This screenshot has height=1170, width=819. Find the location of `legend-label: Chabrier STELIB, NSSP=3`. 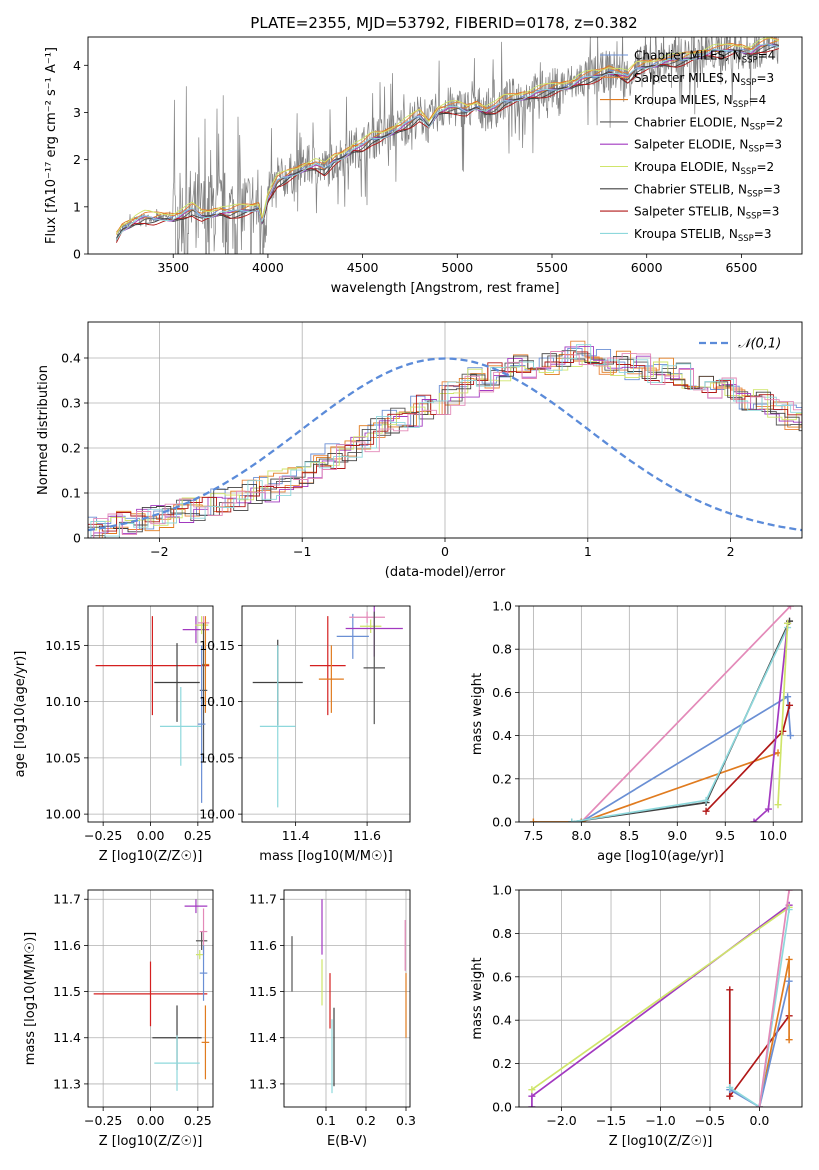

legend-label: Chabrier STELIB, NSSP=3 is located at coordinates (707, 190).